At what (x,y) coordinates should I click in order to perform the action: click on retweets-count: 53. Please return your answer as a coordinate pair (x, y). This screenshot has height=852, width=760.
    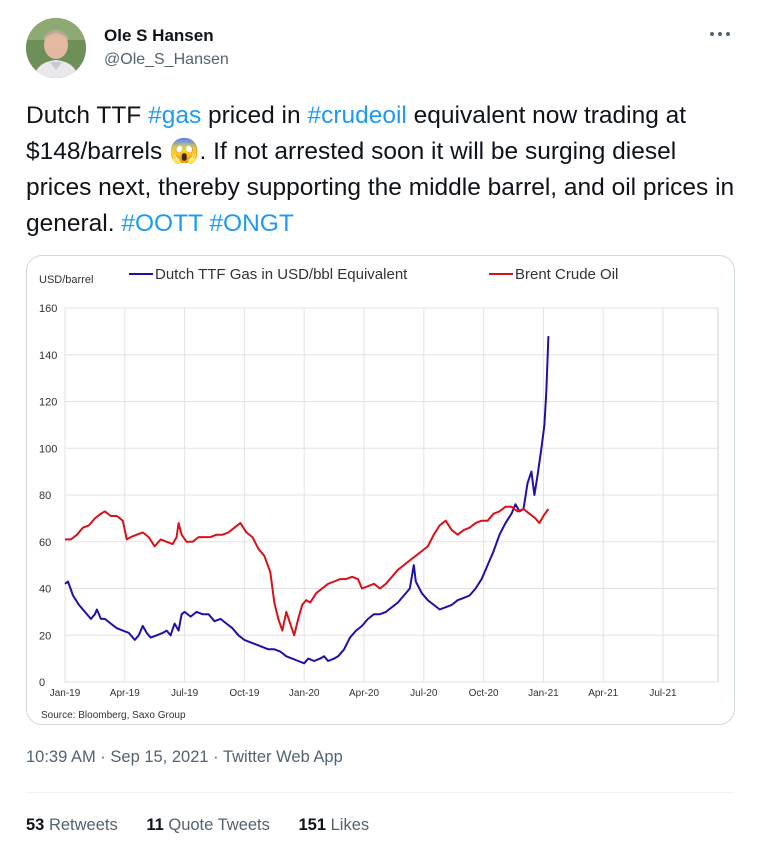
    Looking at the image, I should click on (35, 825).